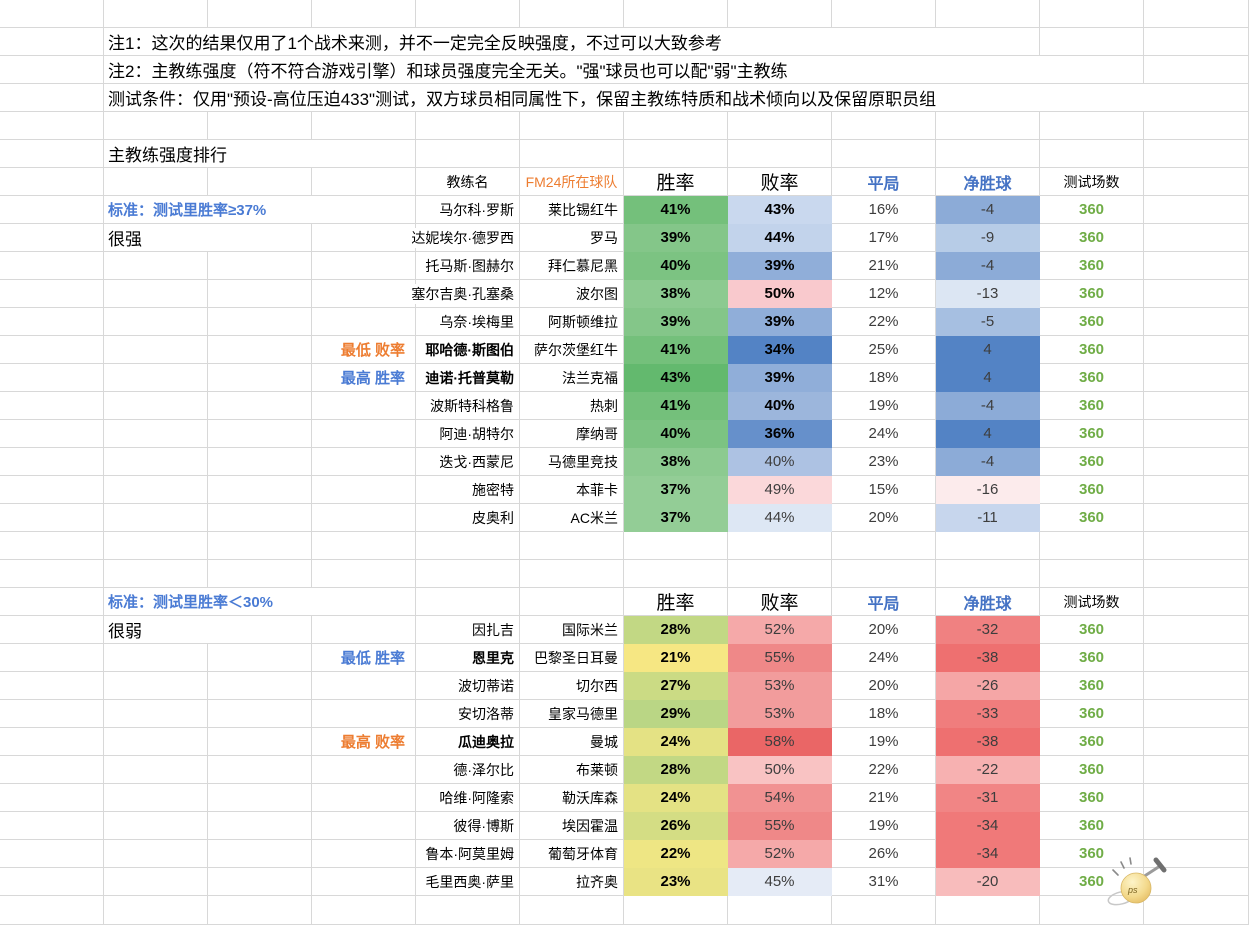 This screenshot has height=925, width=1249. What do you see at coordinates (988, 882) in the screenshot?
I see `cell-goal-diff: -20` at bounding box center [988, 882].